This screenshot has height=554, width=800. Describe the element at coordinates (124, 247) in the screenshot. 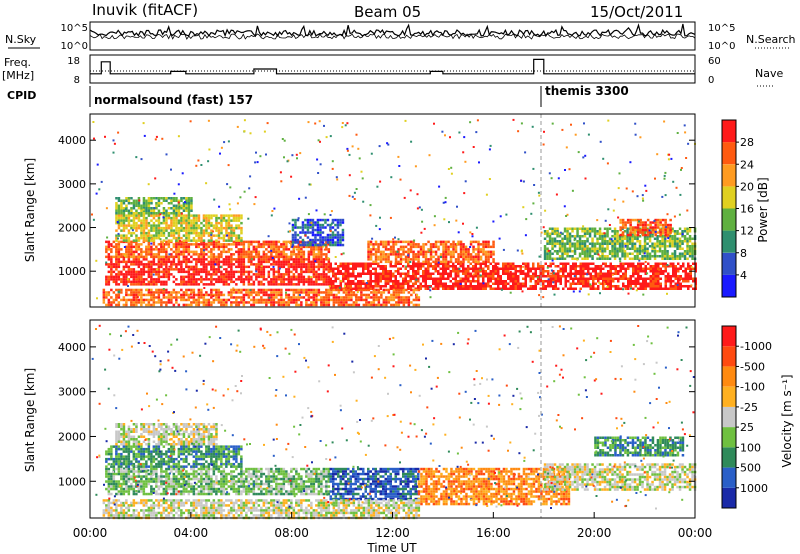

I see `sparse-cell` at that location.